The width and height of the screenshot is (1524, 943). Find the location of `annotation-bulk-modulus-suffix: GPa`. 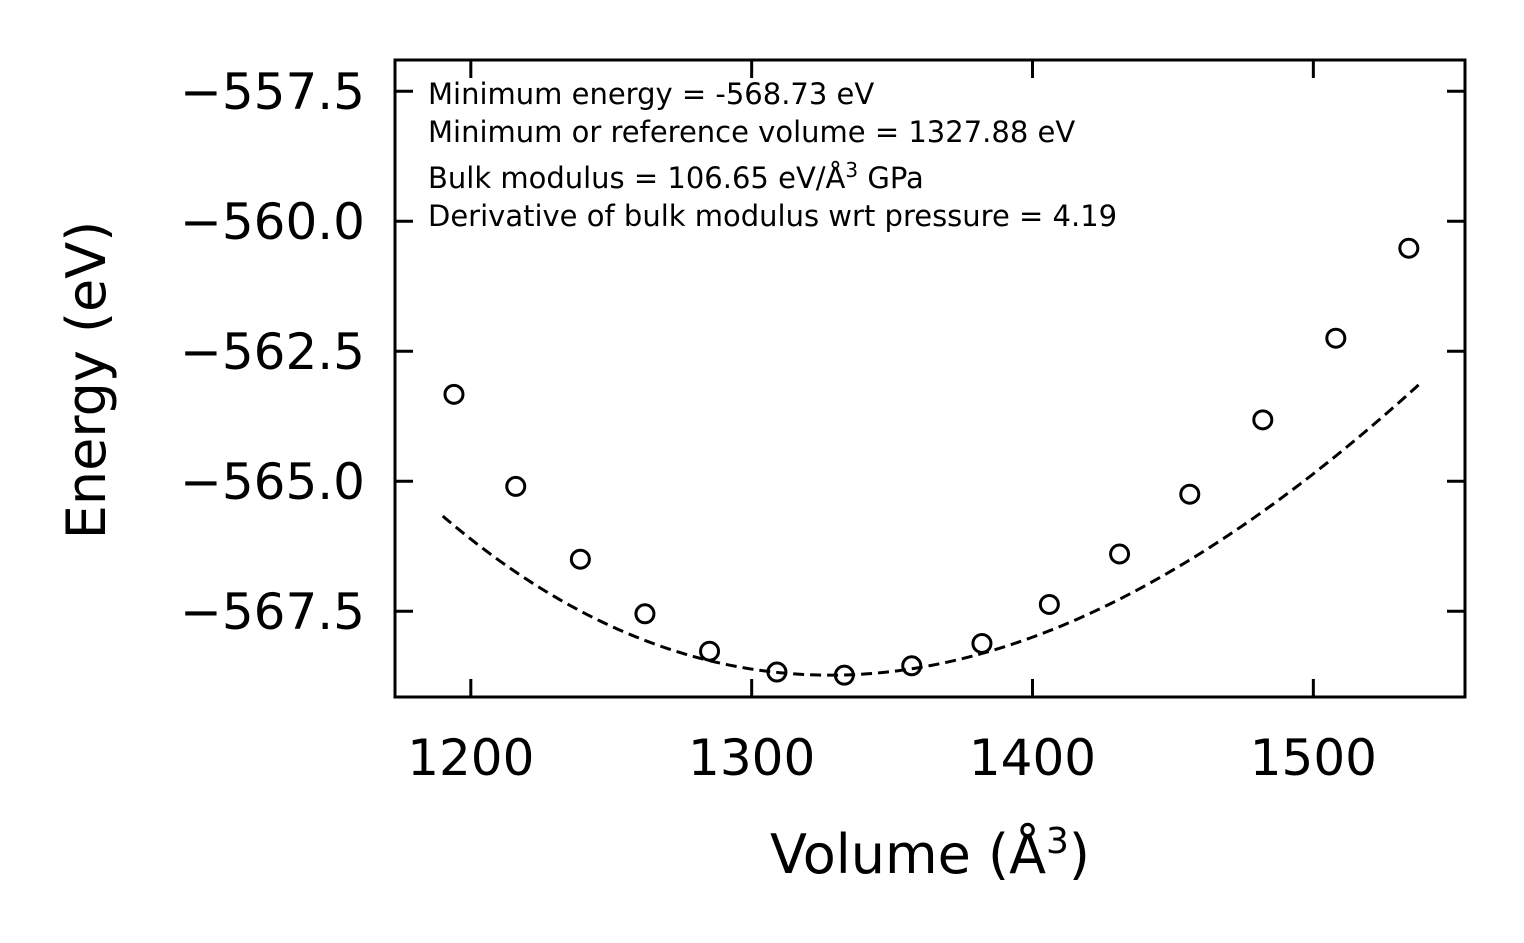

annotation-bulk-modulus-suffix: GPa is located at coordinates (891, 178).